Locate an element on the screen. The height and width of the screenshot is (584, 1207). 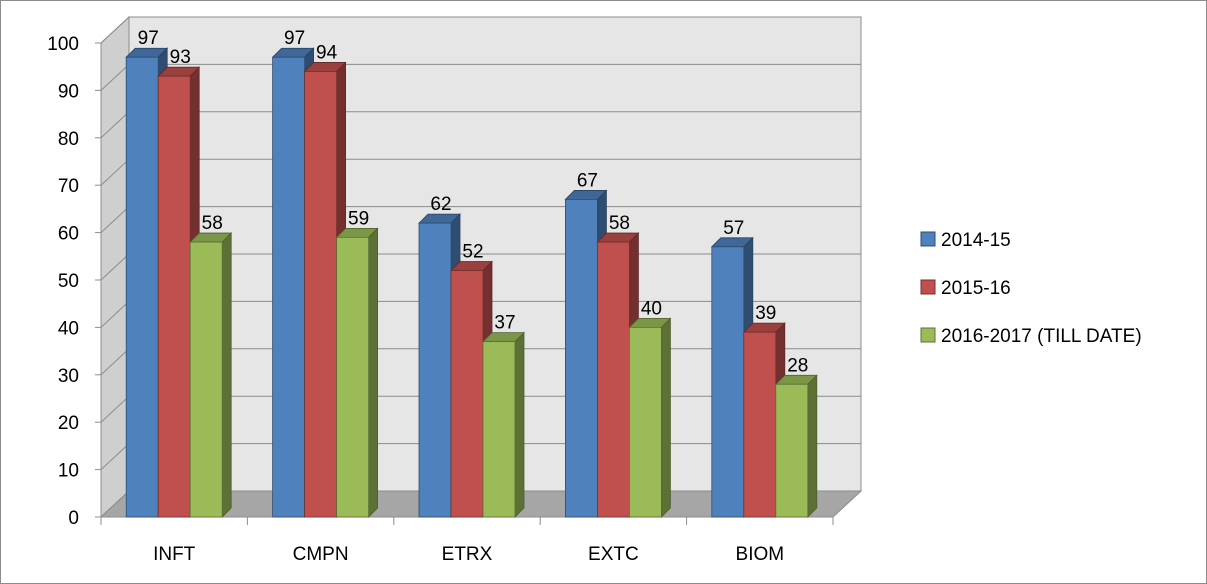
y-tick-label: 10 is located at coordinates (68, 471).